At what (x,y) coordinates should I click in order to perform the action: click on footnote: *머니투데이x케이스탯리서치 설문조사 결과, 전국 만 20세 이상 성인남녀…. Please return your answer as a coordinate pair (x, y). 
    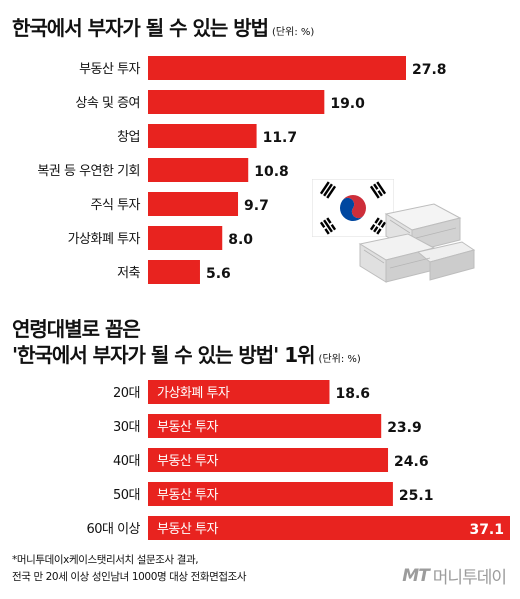
    Looking at the image, I should click on (129, 569).